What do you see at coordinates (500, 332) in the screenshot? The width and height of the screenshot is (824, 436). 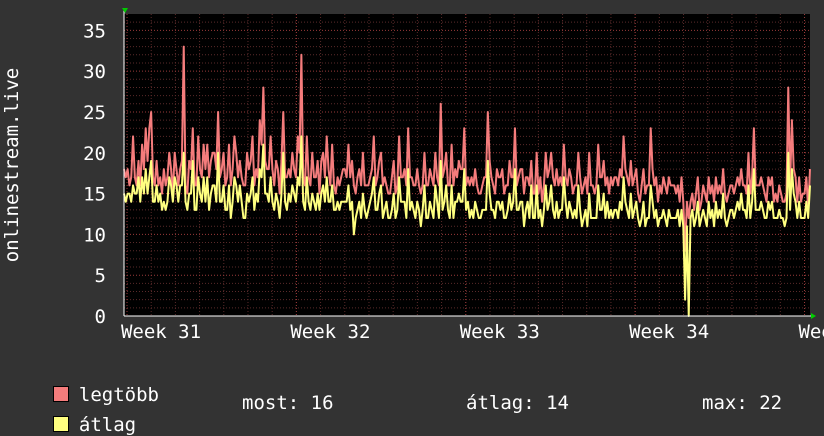 I see `x-tick-label: Week 33` at bounding box center [500, 332].